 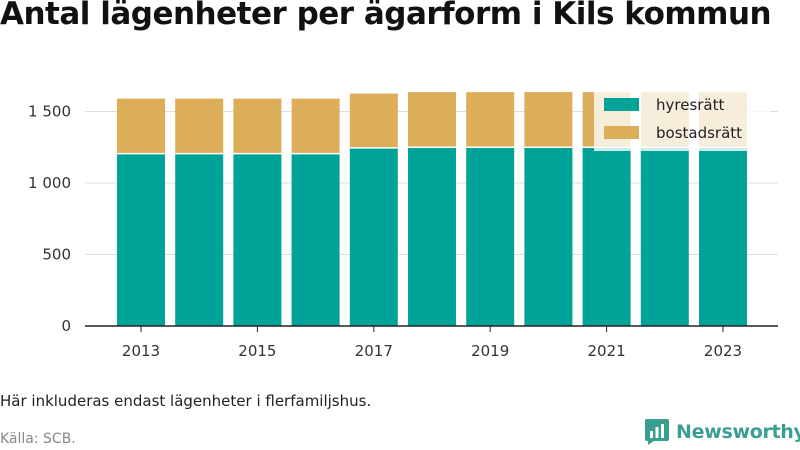 I want to click on legend-swatch-bostadsrätt, so click(x=621, y=132).